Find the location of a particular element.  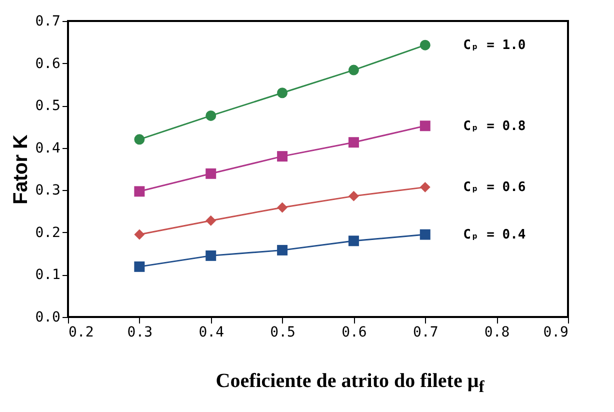

y-tick-label: 0.6 is located at coordinates (47, 64).